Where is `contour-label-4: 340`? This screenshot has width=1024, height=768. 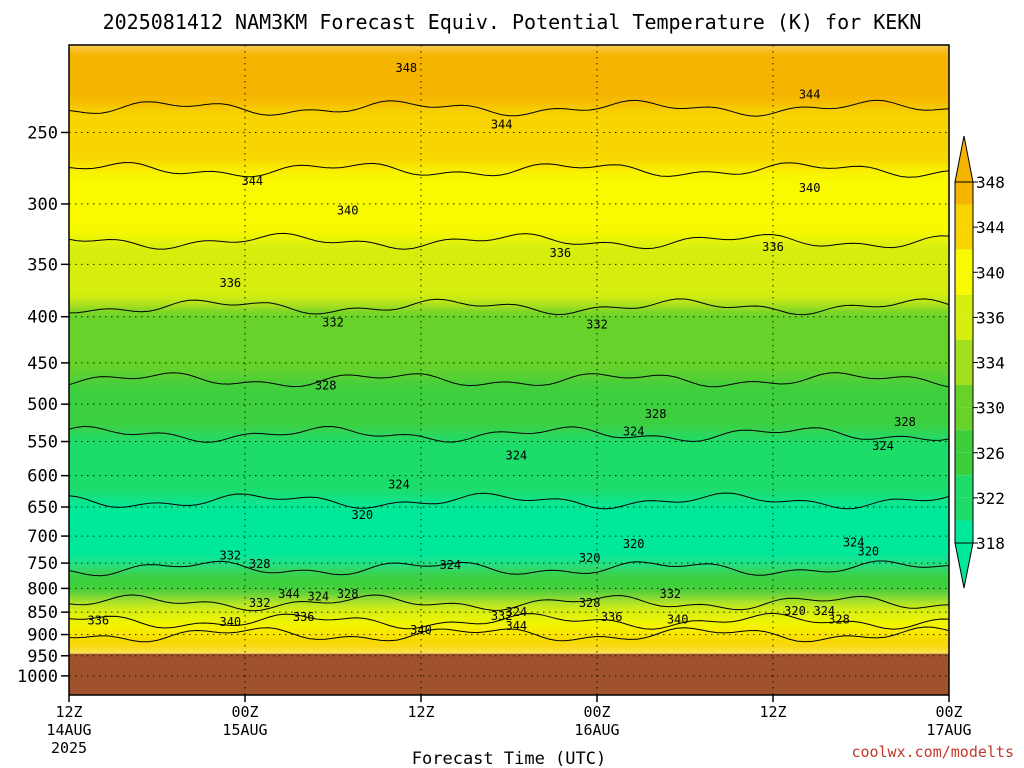 contour-label-4: 340 is located at coordinates (348, 210).